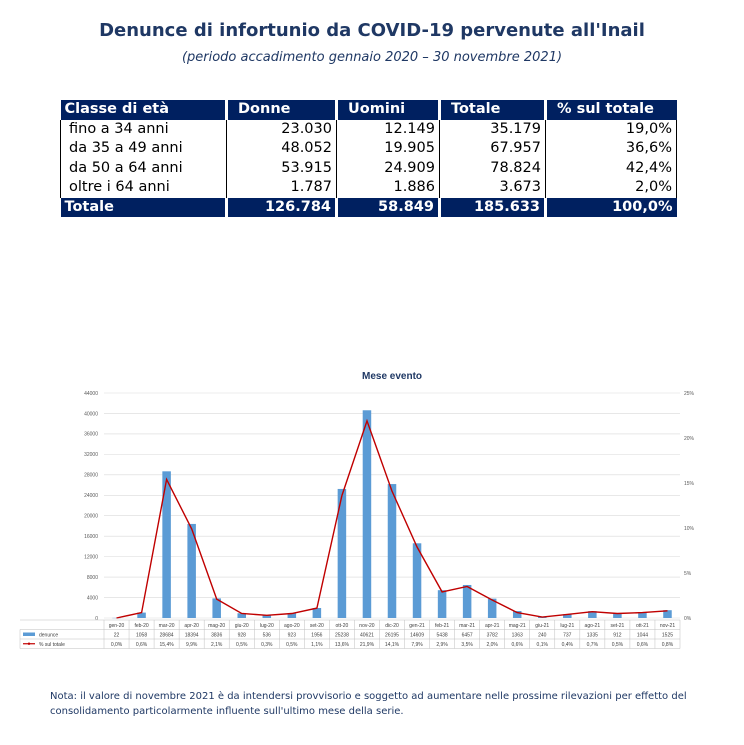 This screenshot has height=745, width=744. What do you see at coordinates (143, 168) in the screenshot?
I see `age-class-cell: da 50 a 64 anni` at bounding box center [143, 168].